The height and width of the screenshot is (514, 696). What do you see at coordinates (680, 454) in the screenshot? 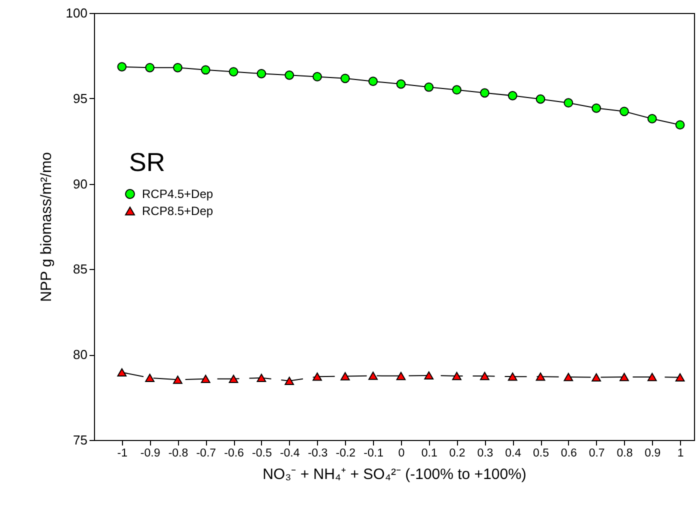
I see `x-tick-label: 1` at bounding box center [680, 454].